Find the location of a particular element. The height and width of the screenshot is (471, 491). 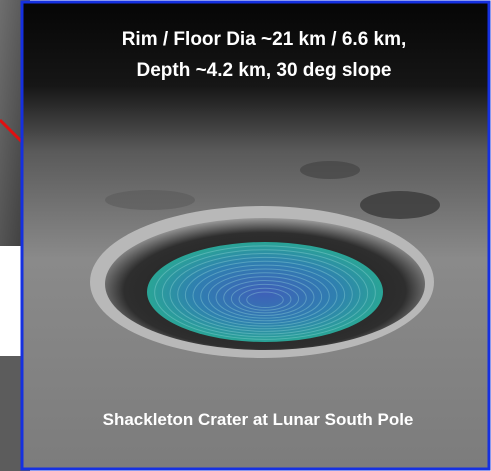

title-line: Rim / Floor Dia ~21 km / 6.6 km, is located at coordinates (264, 39).